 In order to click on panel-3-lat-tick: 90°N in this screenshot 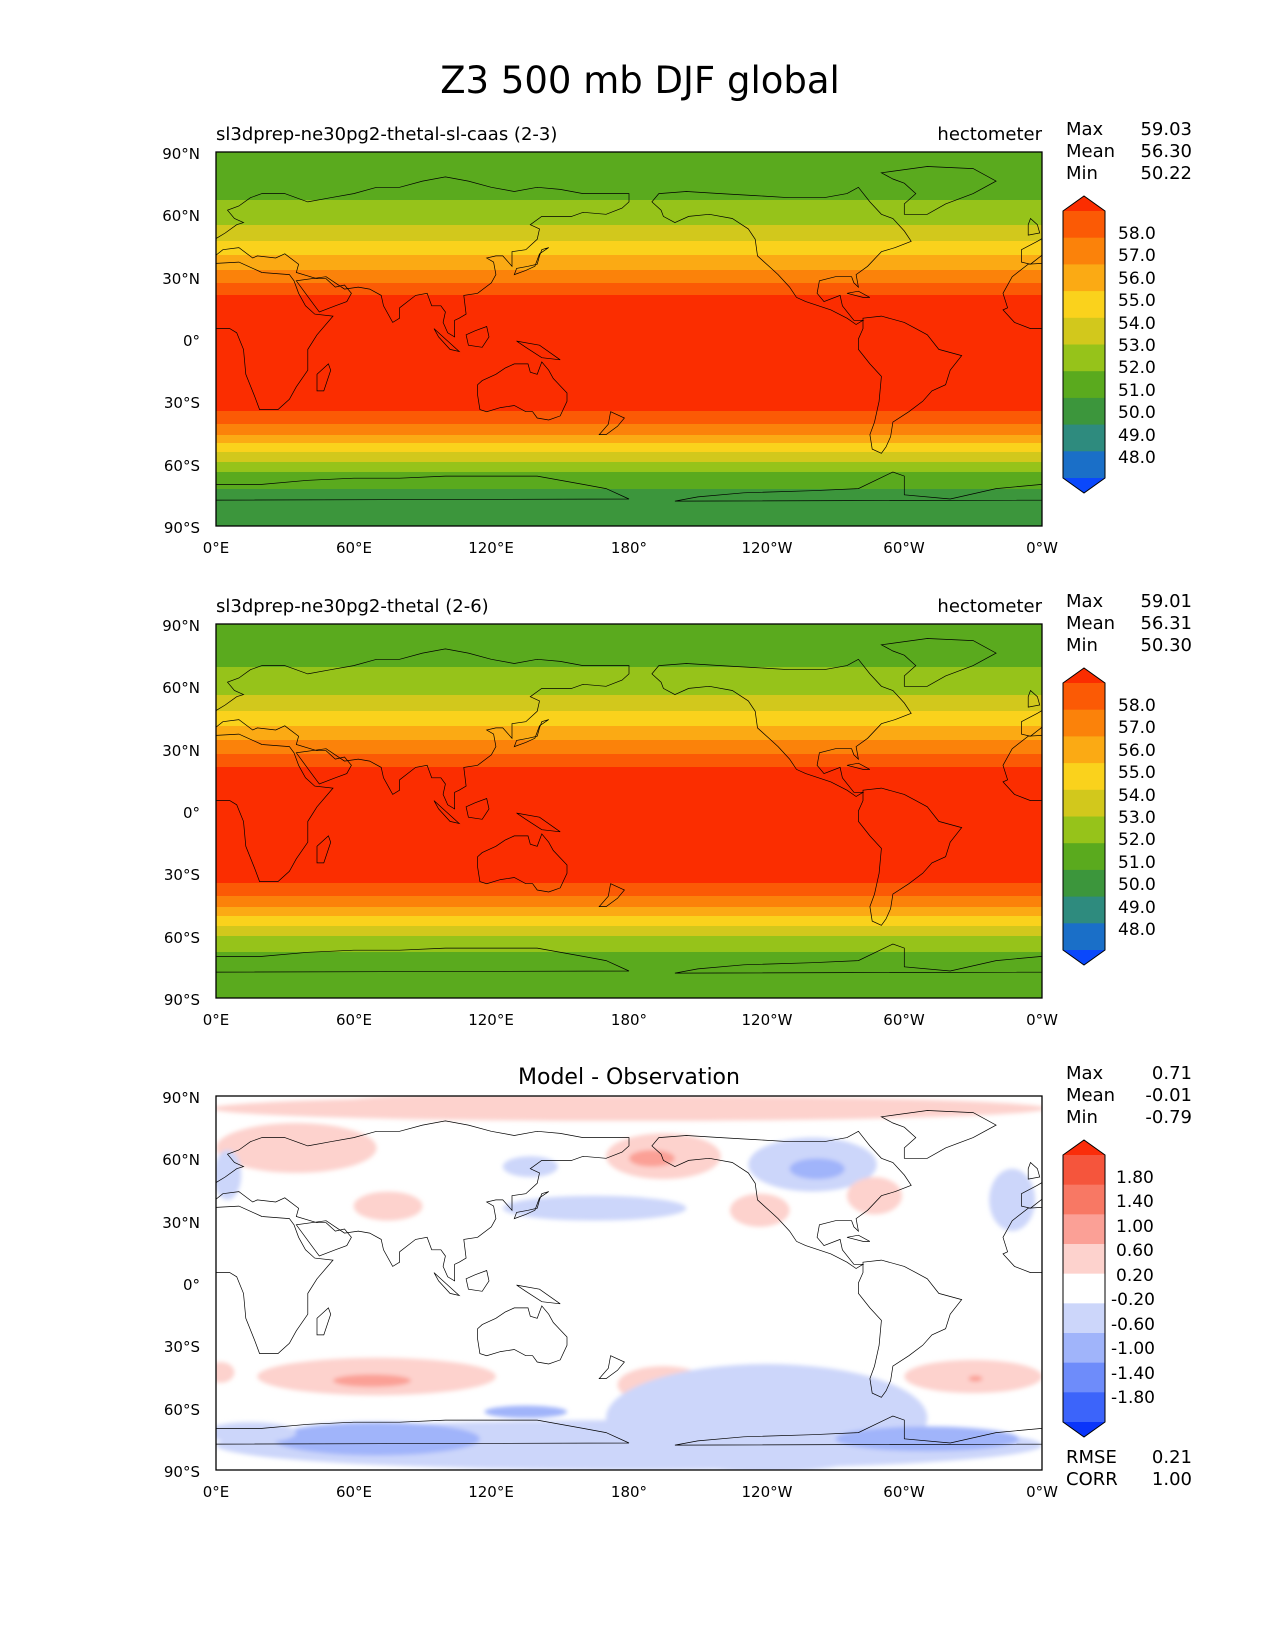, I will do `click(181, 1098)`.